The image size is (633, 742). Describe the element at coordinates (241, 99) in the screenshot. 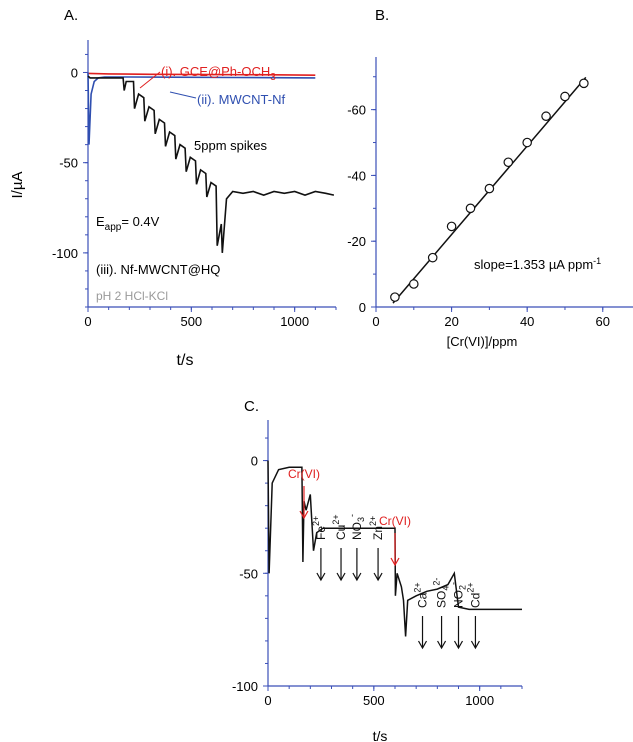

I see `series-ii-label: (ii). MWCNT-Nf` at that location.